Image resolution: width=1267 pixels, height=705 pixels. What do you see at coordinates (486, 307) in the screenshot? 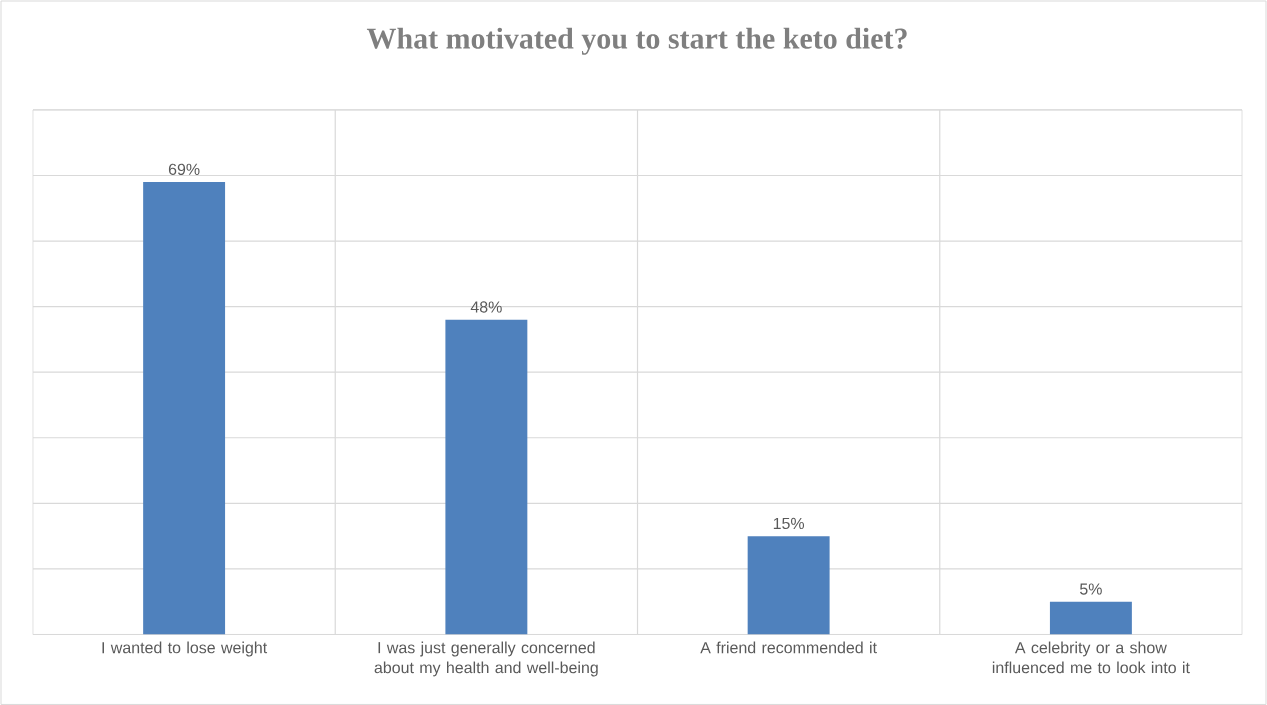
I see `data-label: 48%` at bounding box center [486, 307].